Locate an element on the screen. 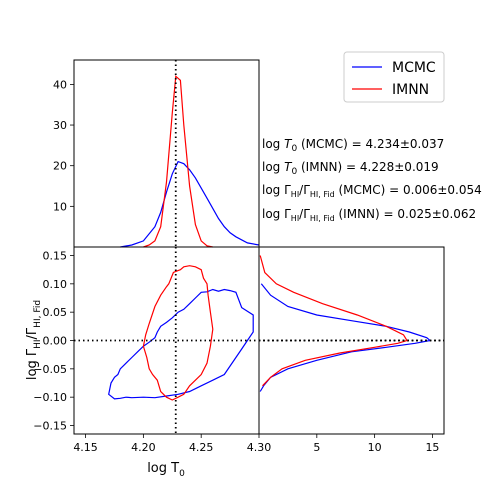 The width and height of the screenshot is (491, 491). top-marginal-curves is located at coordinates (190, 161).